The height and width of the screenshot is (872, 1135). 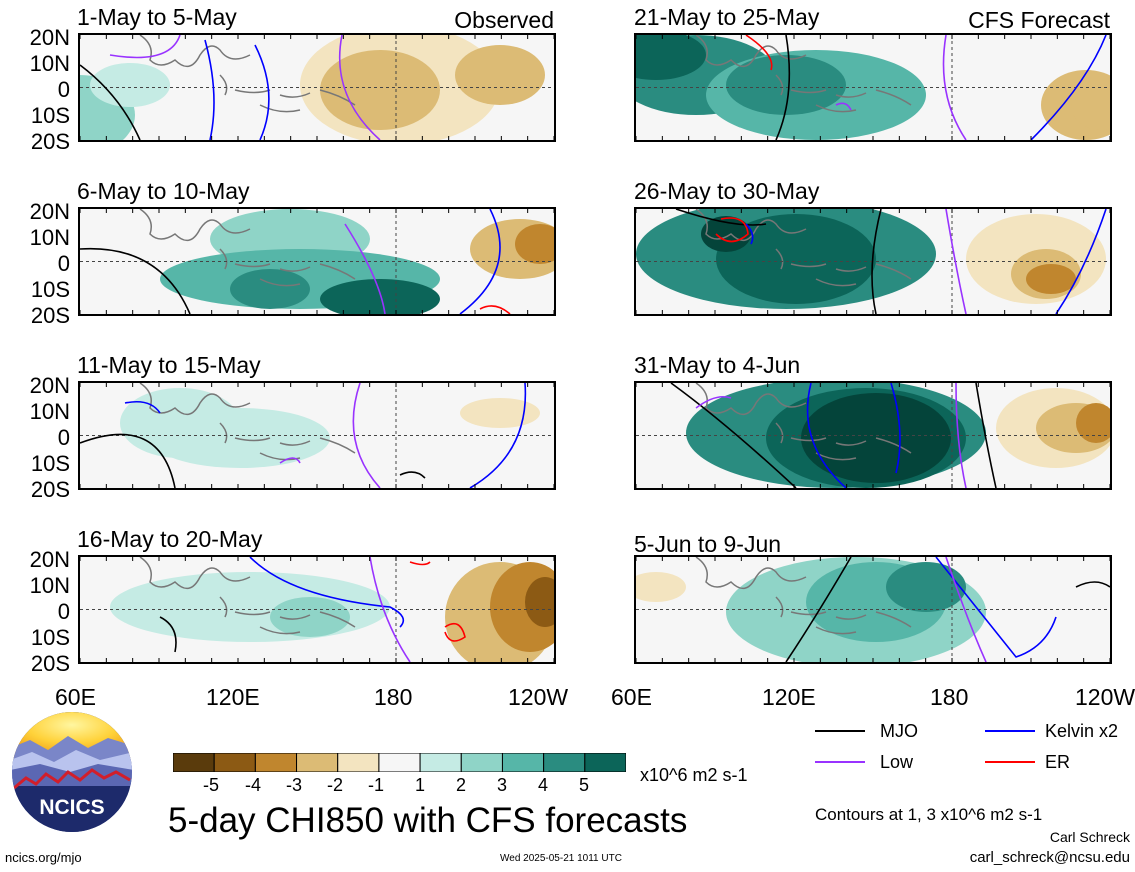 I want to click on panel-title-8: 5-Jun to 9-Jun, so click(x=708, y=544).